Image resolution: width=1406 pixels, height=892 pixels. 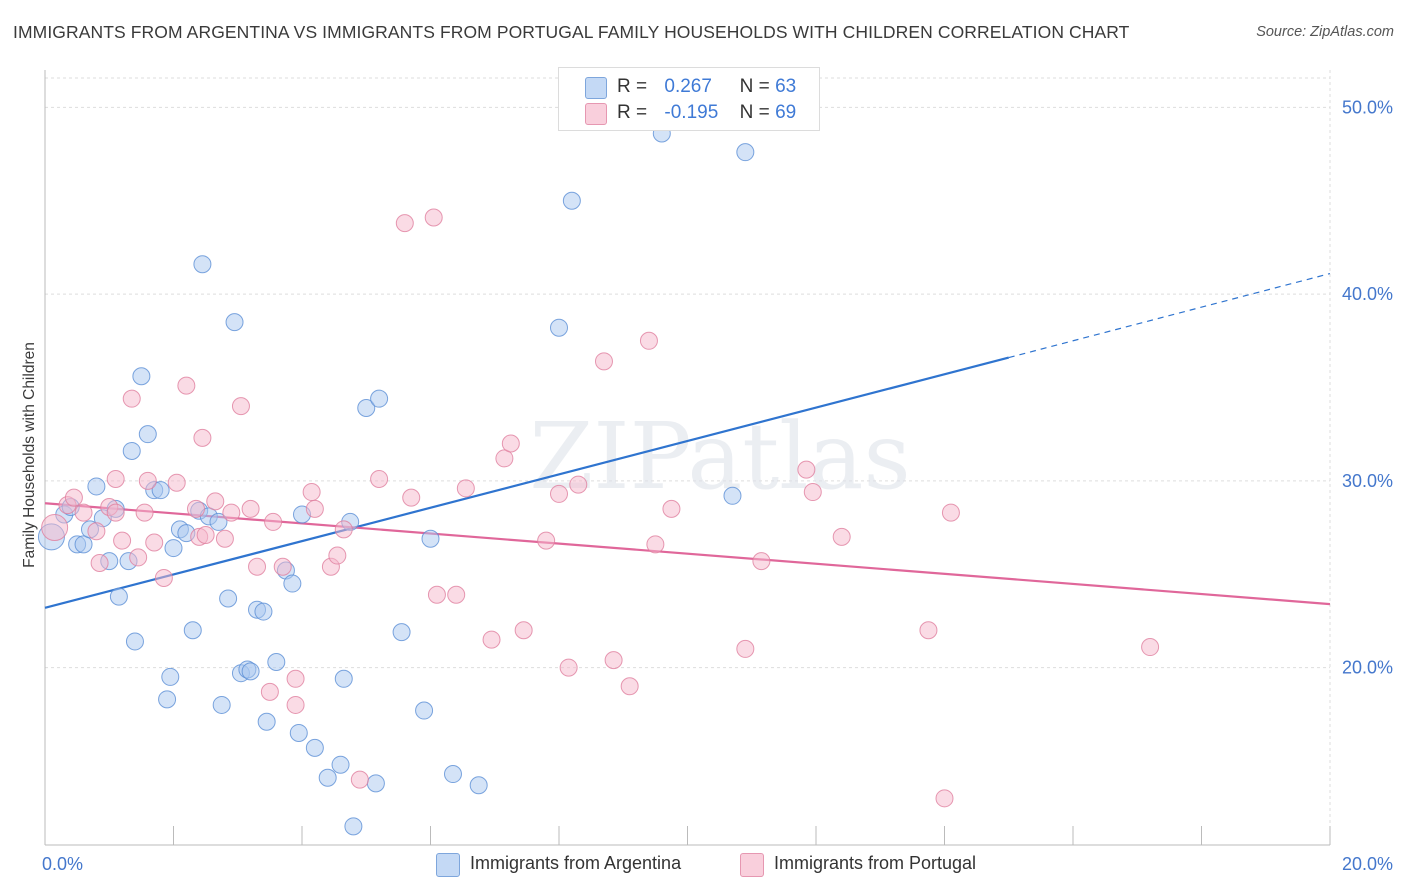 I want to click on correlation-legend: R = 0.267 N = 63 R = -0.195 N = 69, so click(x=689, y=99).